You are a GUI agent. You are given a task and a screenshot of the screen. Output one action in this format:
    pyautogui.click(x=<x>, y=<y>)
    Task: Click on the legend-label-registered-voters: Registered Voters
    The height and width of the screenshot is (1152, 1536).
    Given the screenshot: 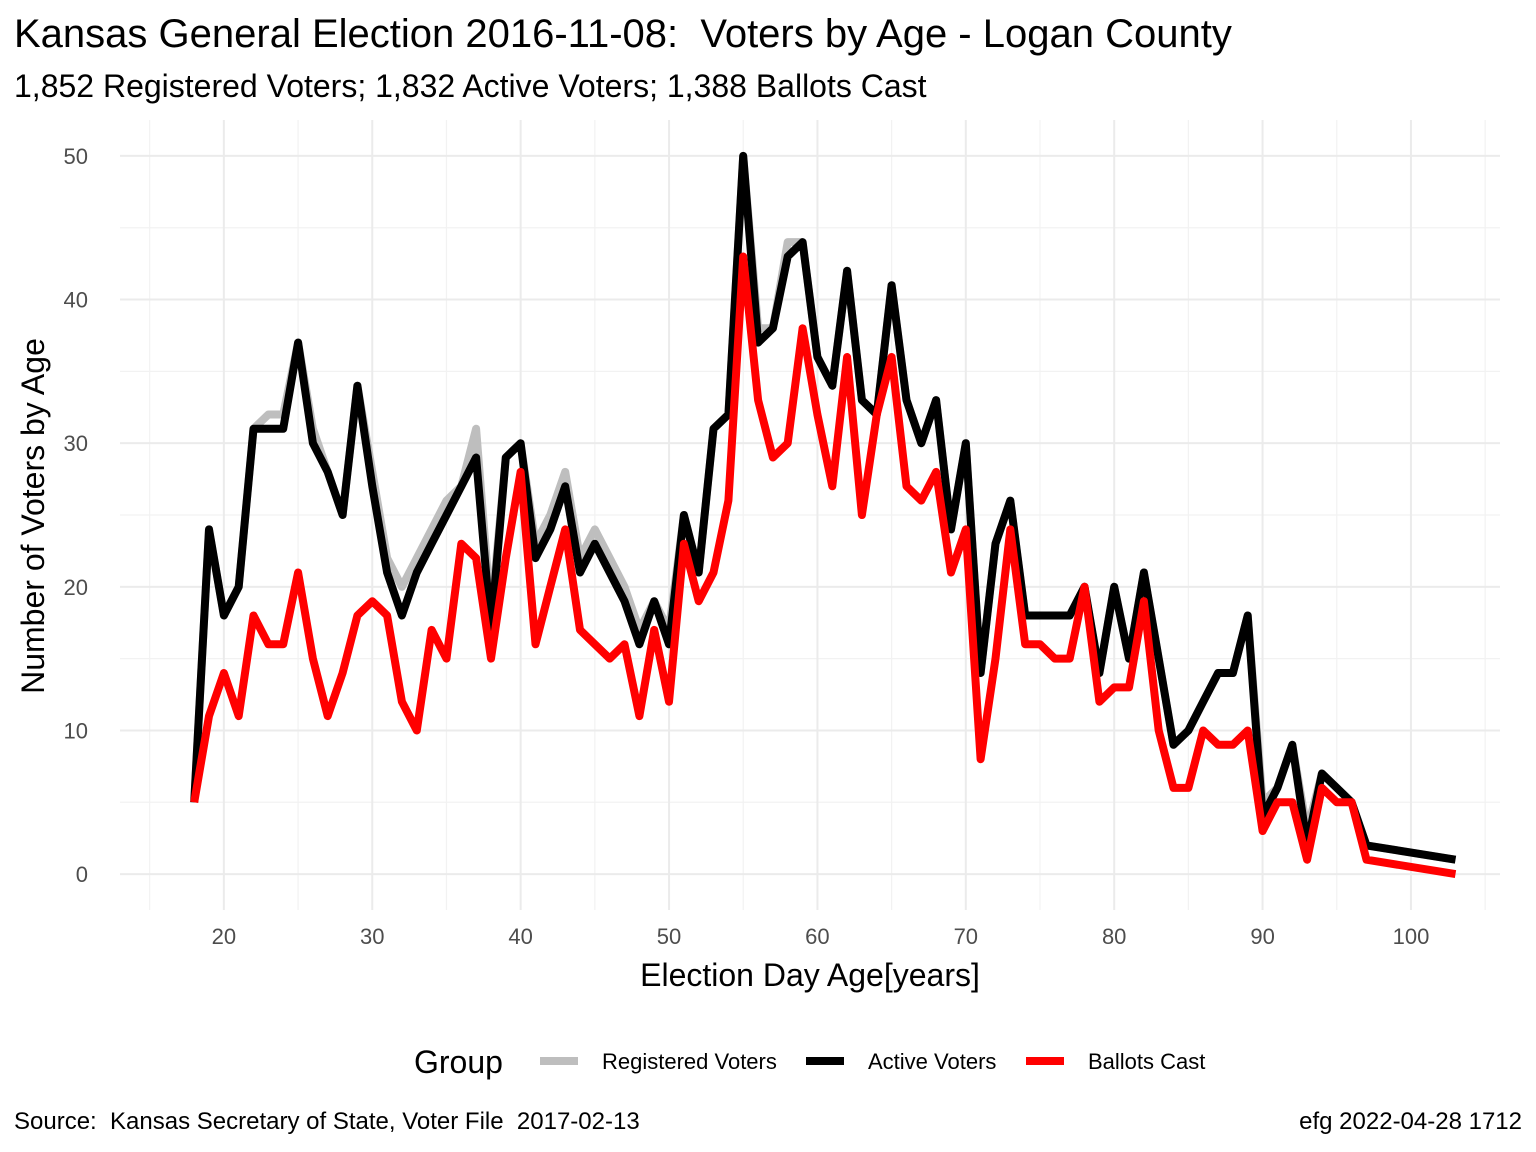 What is the action you would take?
    pyautogui.click(x=689, y=1061)
    